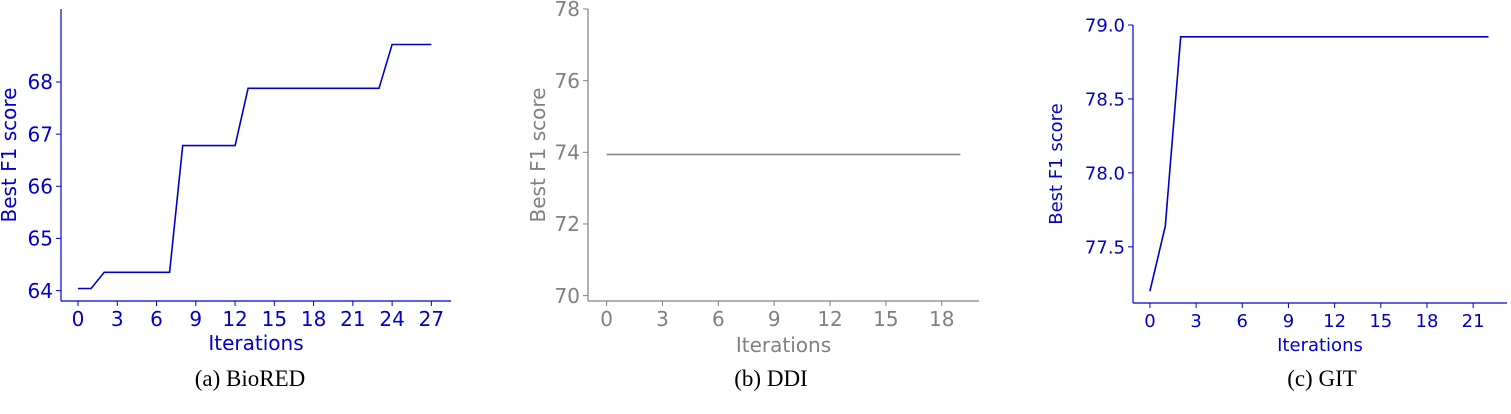  Describe the element at coordinates (1322, 378) in the screenshot. I see `caption-git: (c) GIT` at that location.